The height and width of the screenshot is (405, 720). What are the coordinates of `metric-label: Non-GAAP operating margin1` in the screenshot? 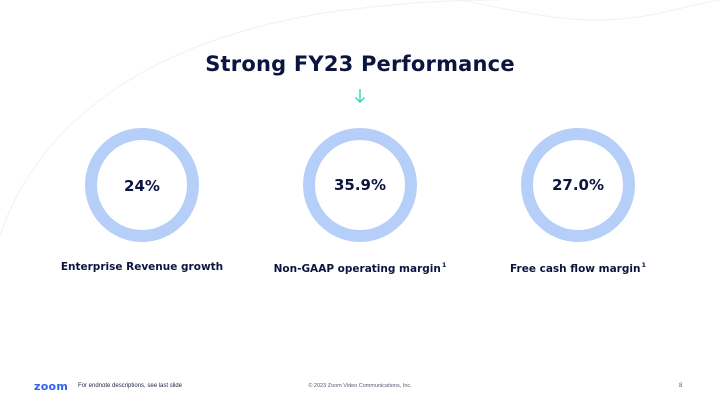 It's located at (360, 268).